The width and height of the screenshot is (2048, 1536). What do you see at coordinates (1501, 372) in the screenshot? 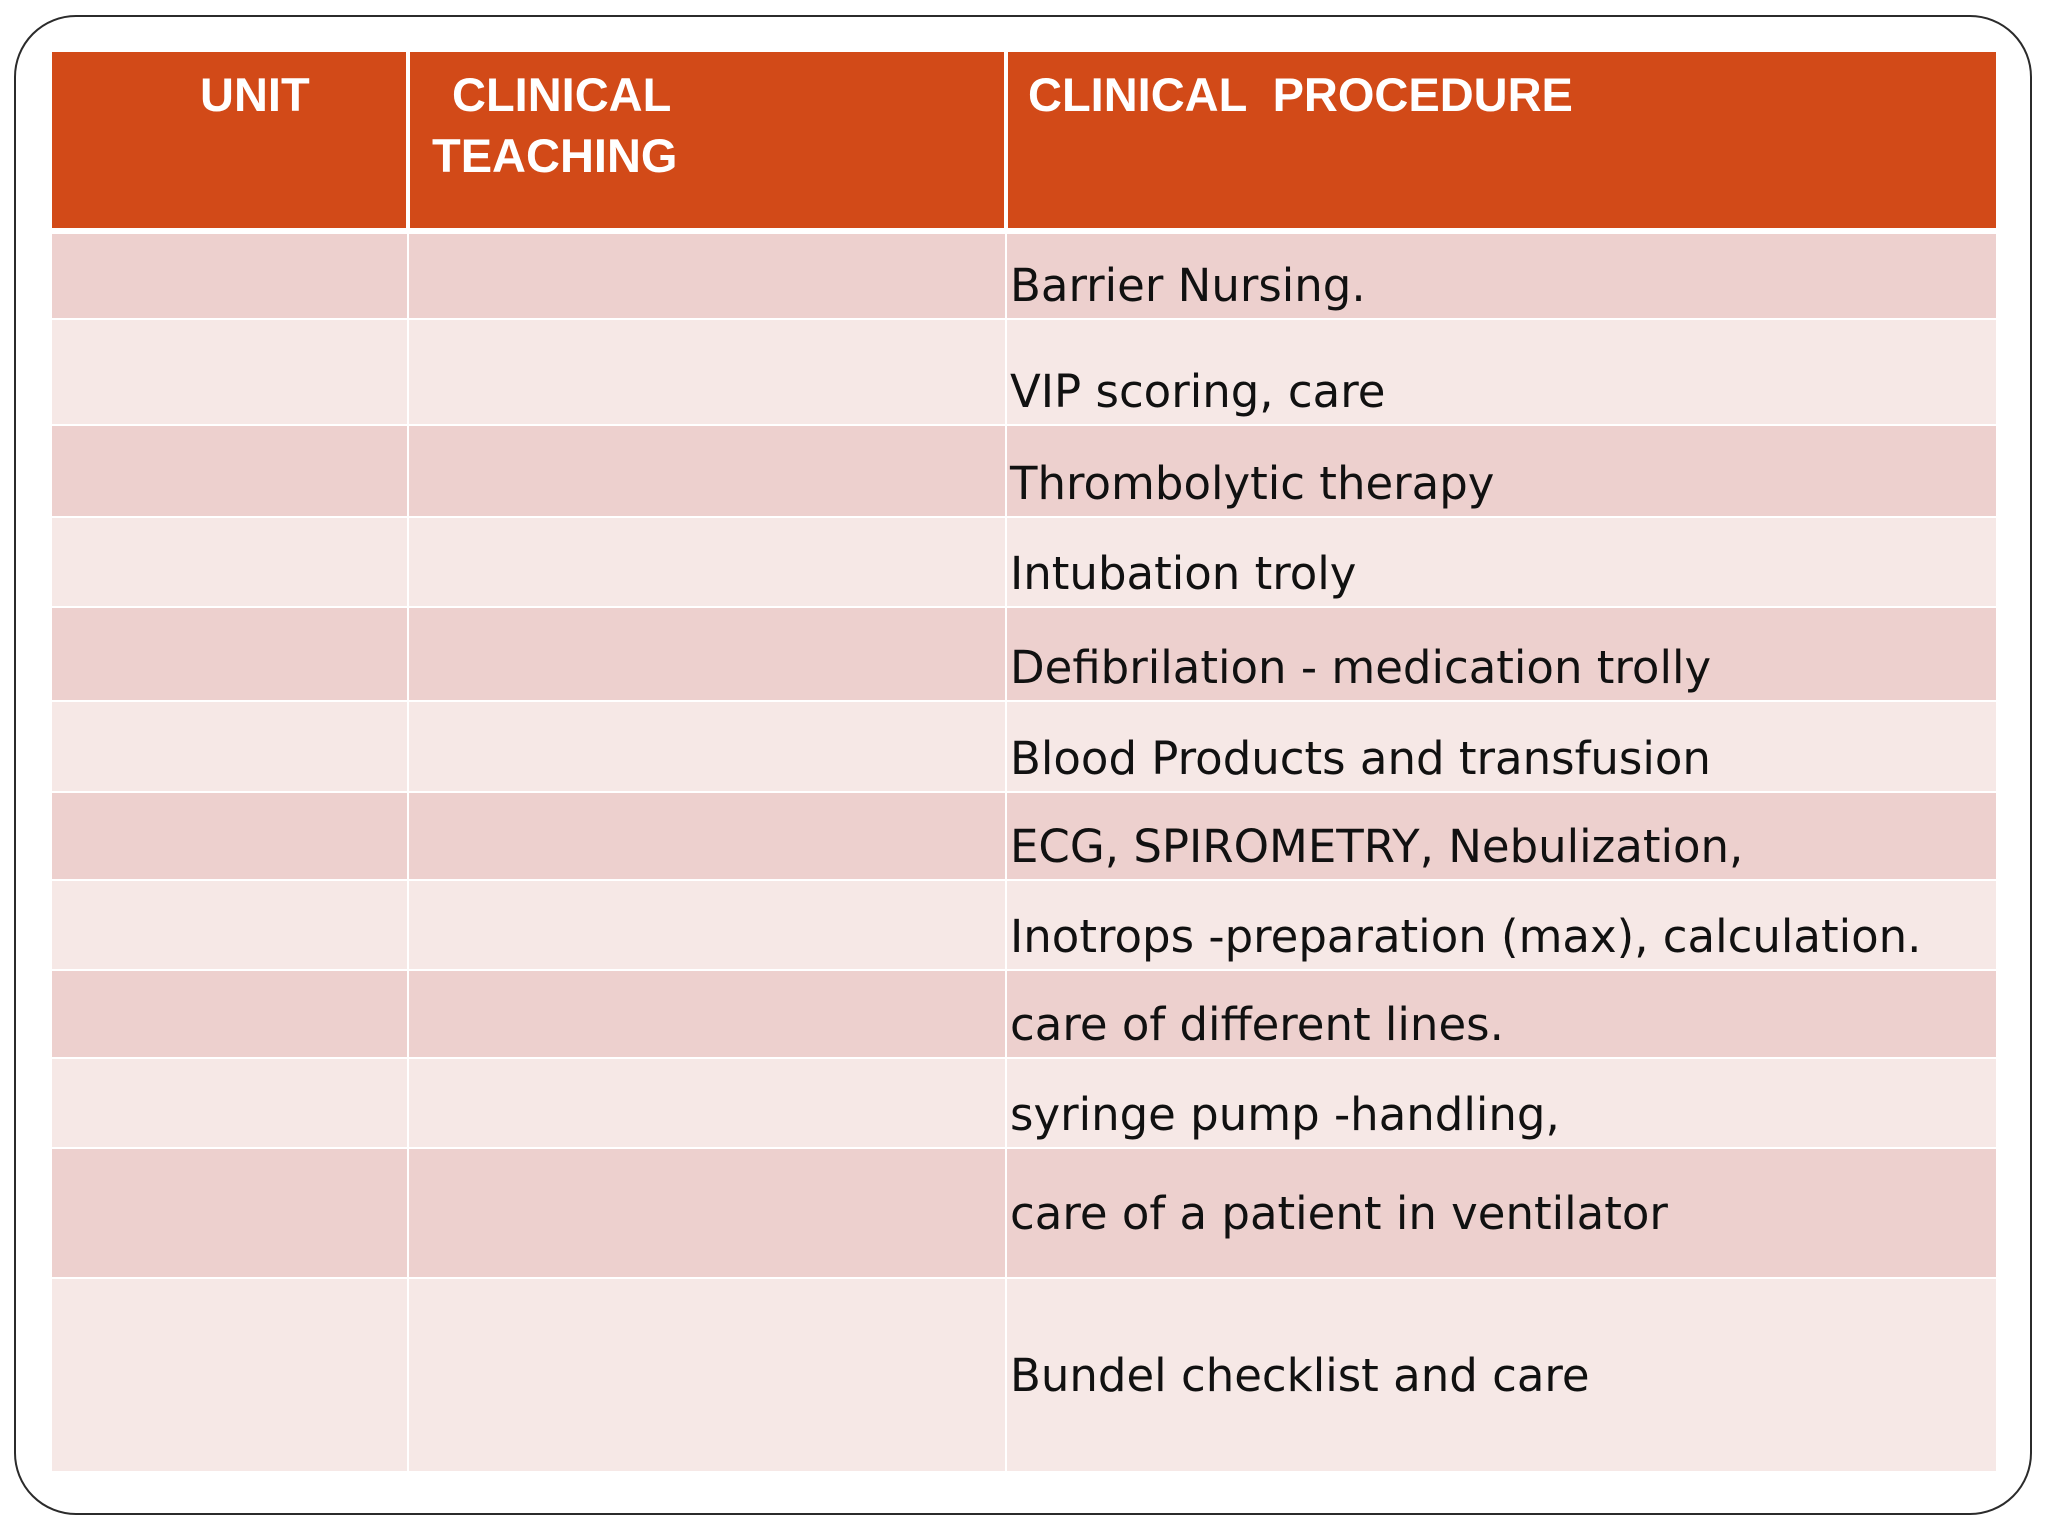
I see `cell-procedure: VIP scoring, care` at bounding box center [1501, 372].